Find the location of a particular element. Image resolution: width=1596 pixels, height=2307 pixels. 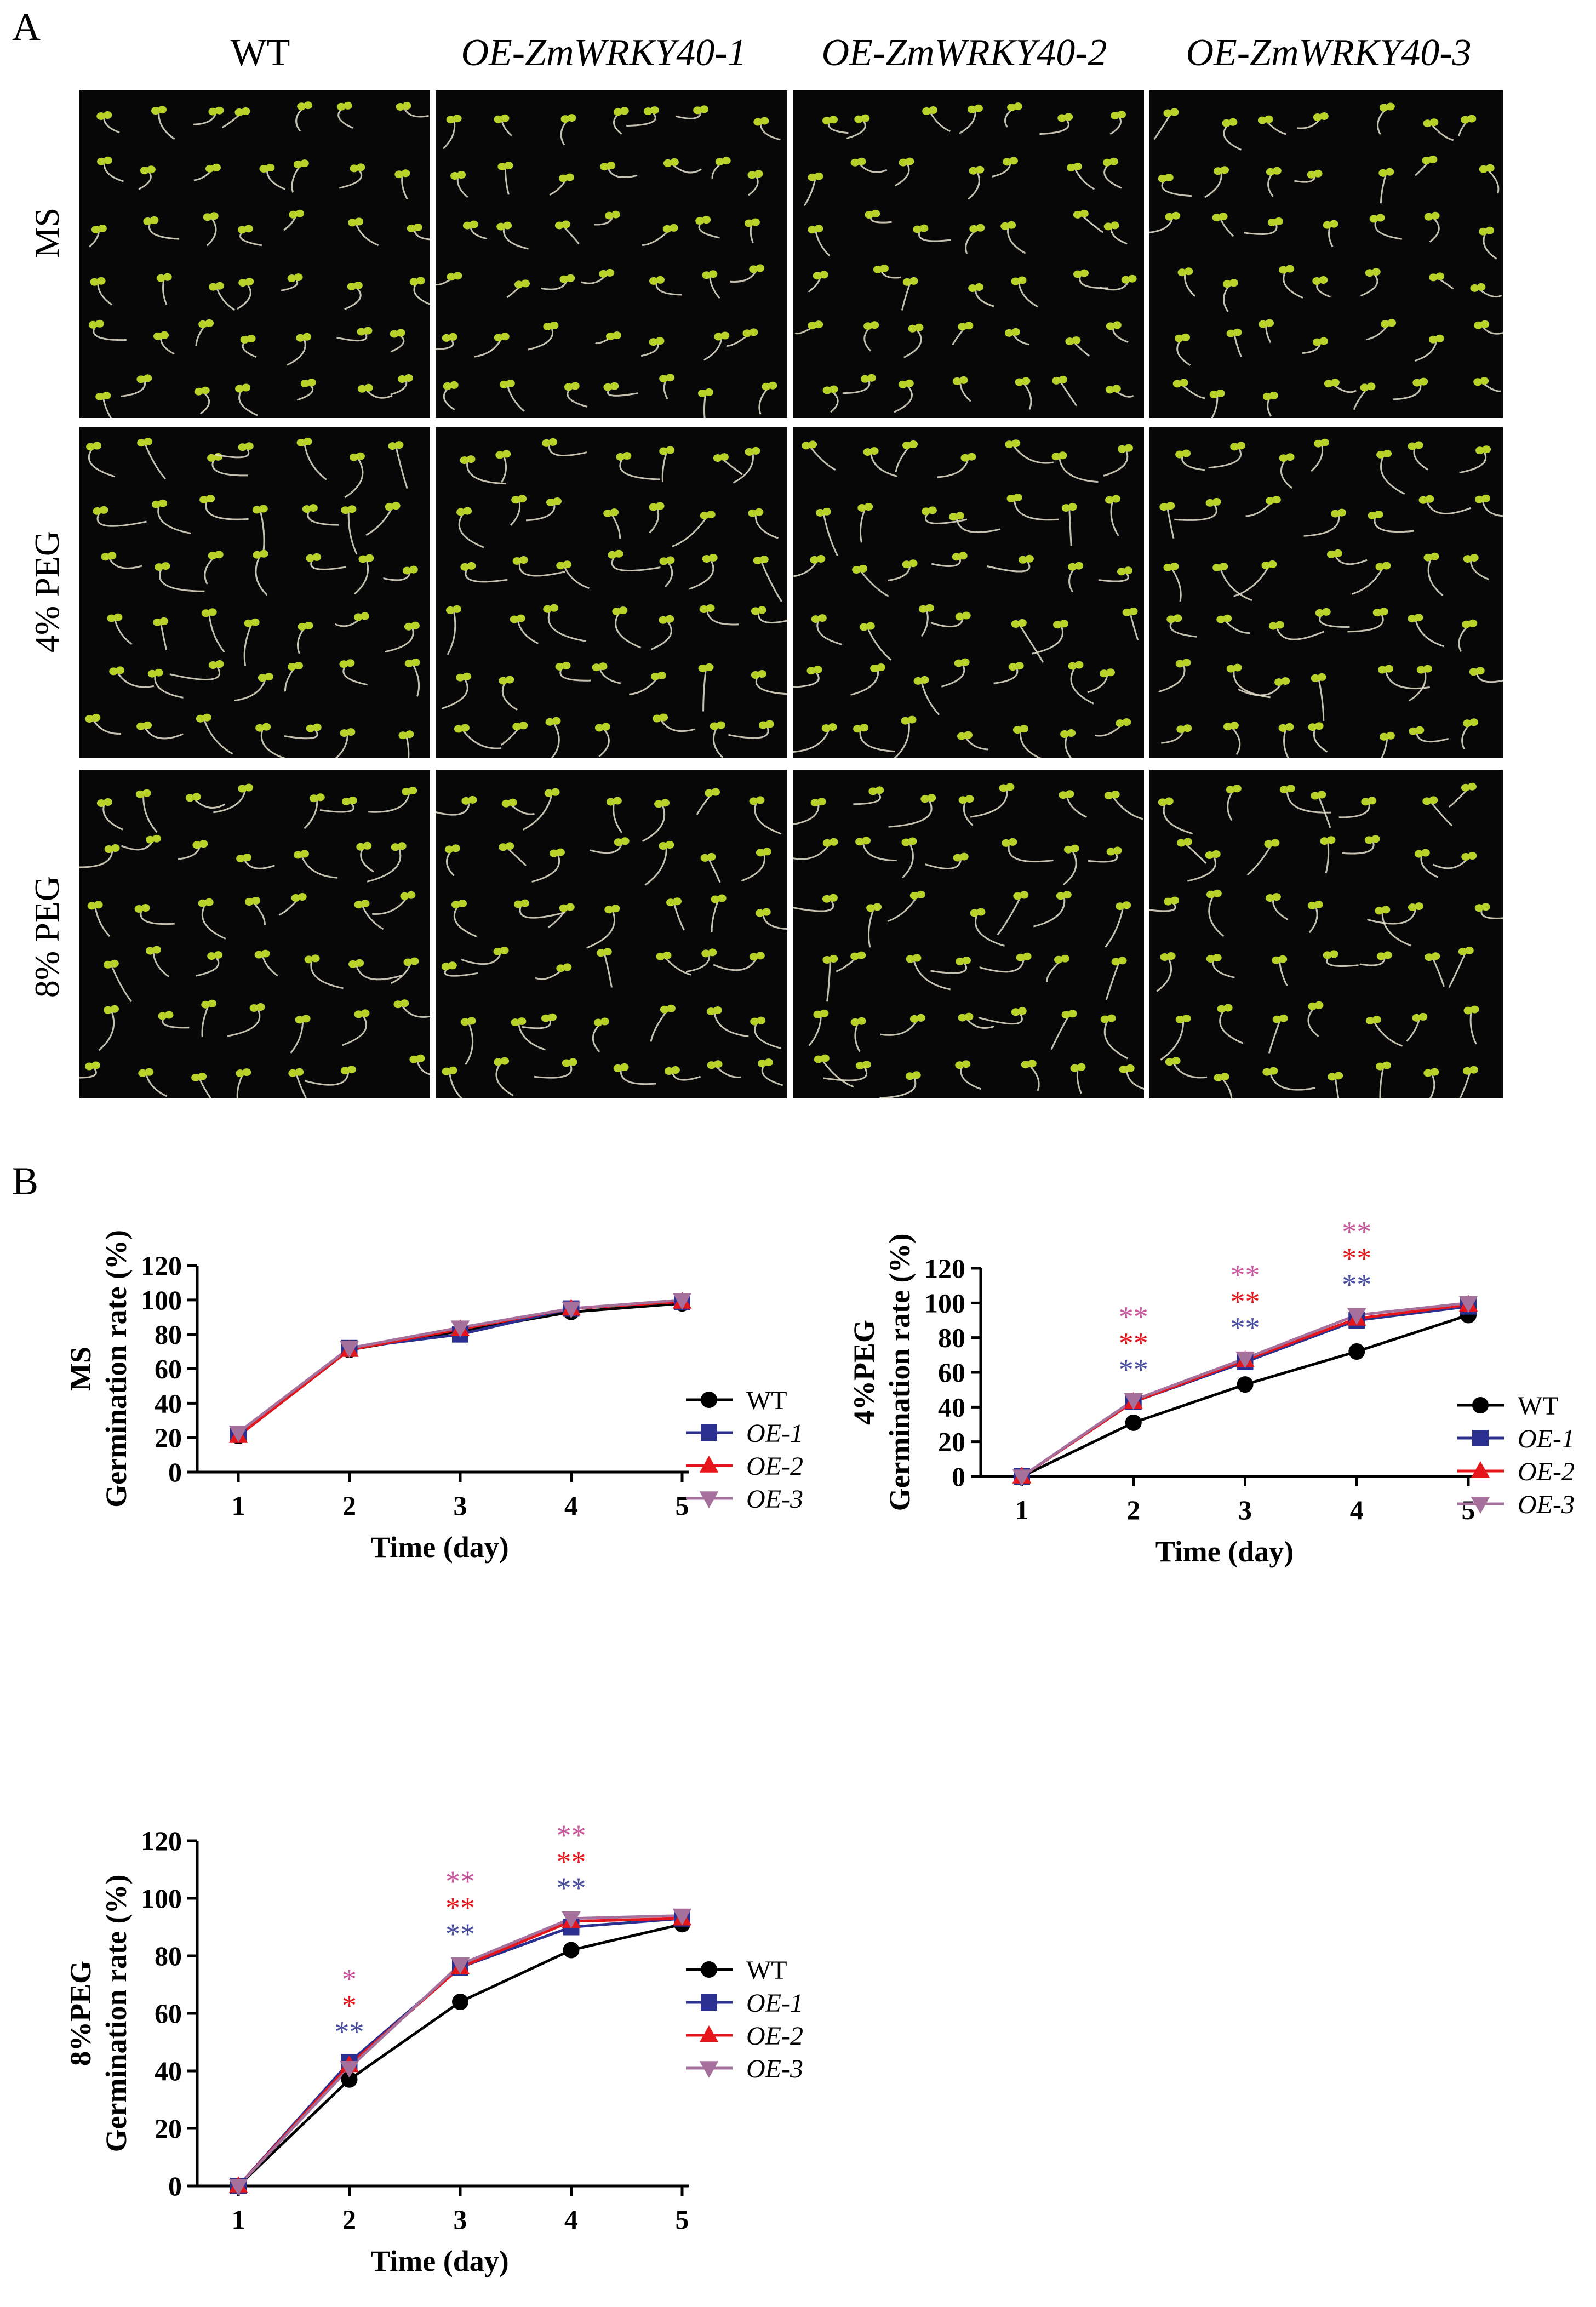

panel-a-letter: A is located at coordinates (26, 27).